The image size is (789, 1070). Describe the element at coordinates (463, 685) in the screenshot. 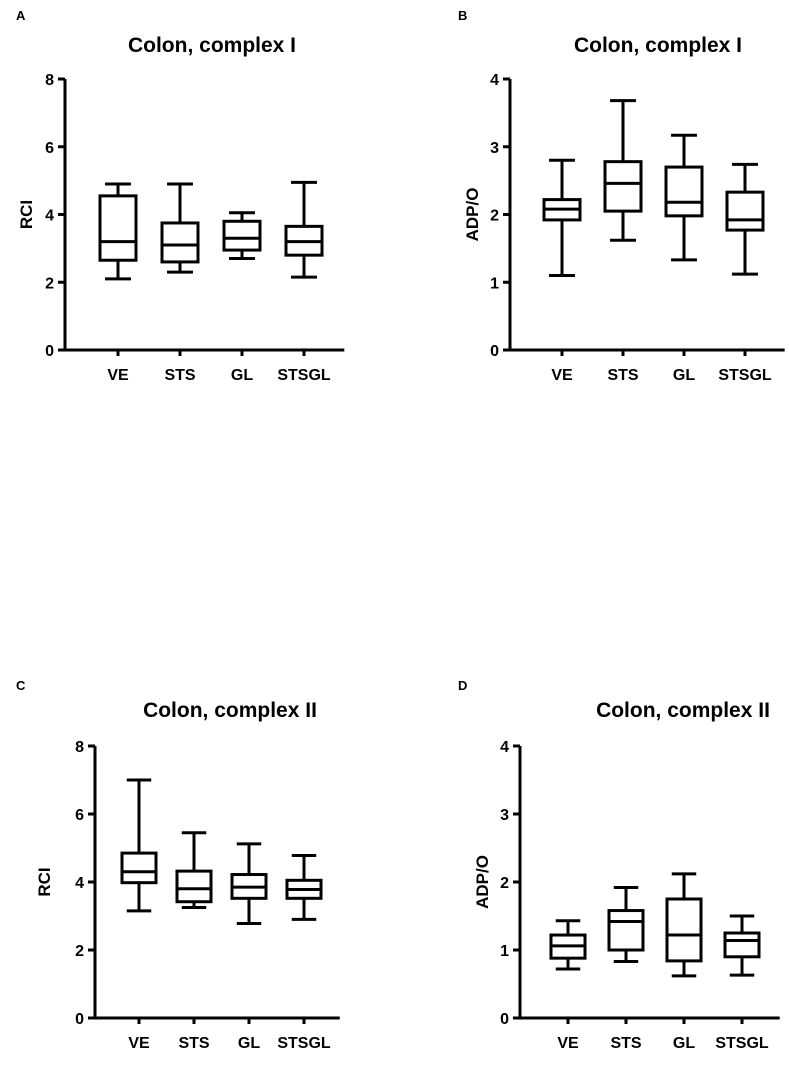

I see `panel-letter: D` at that location.